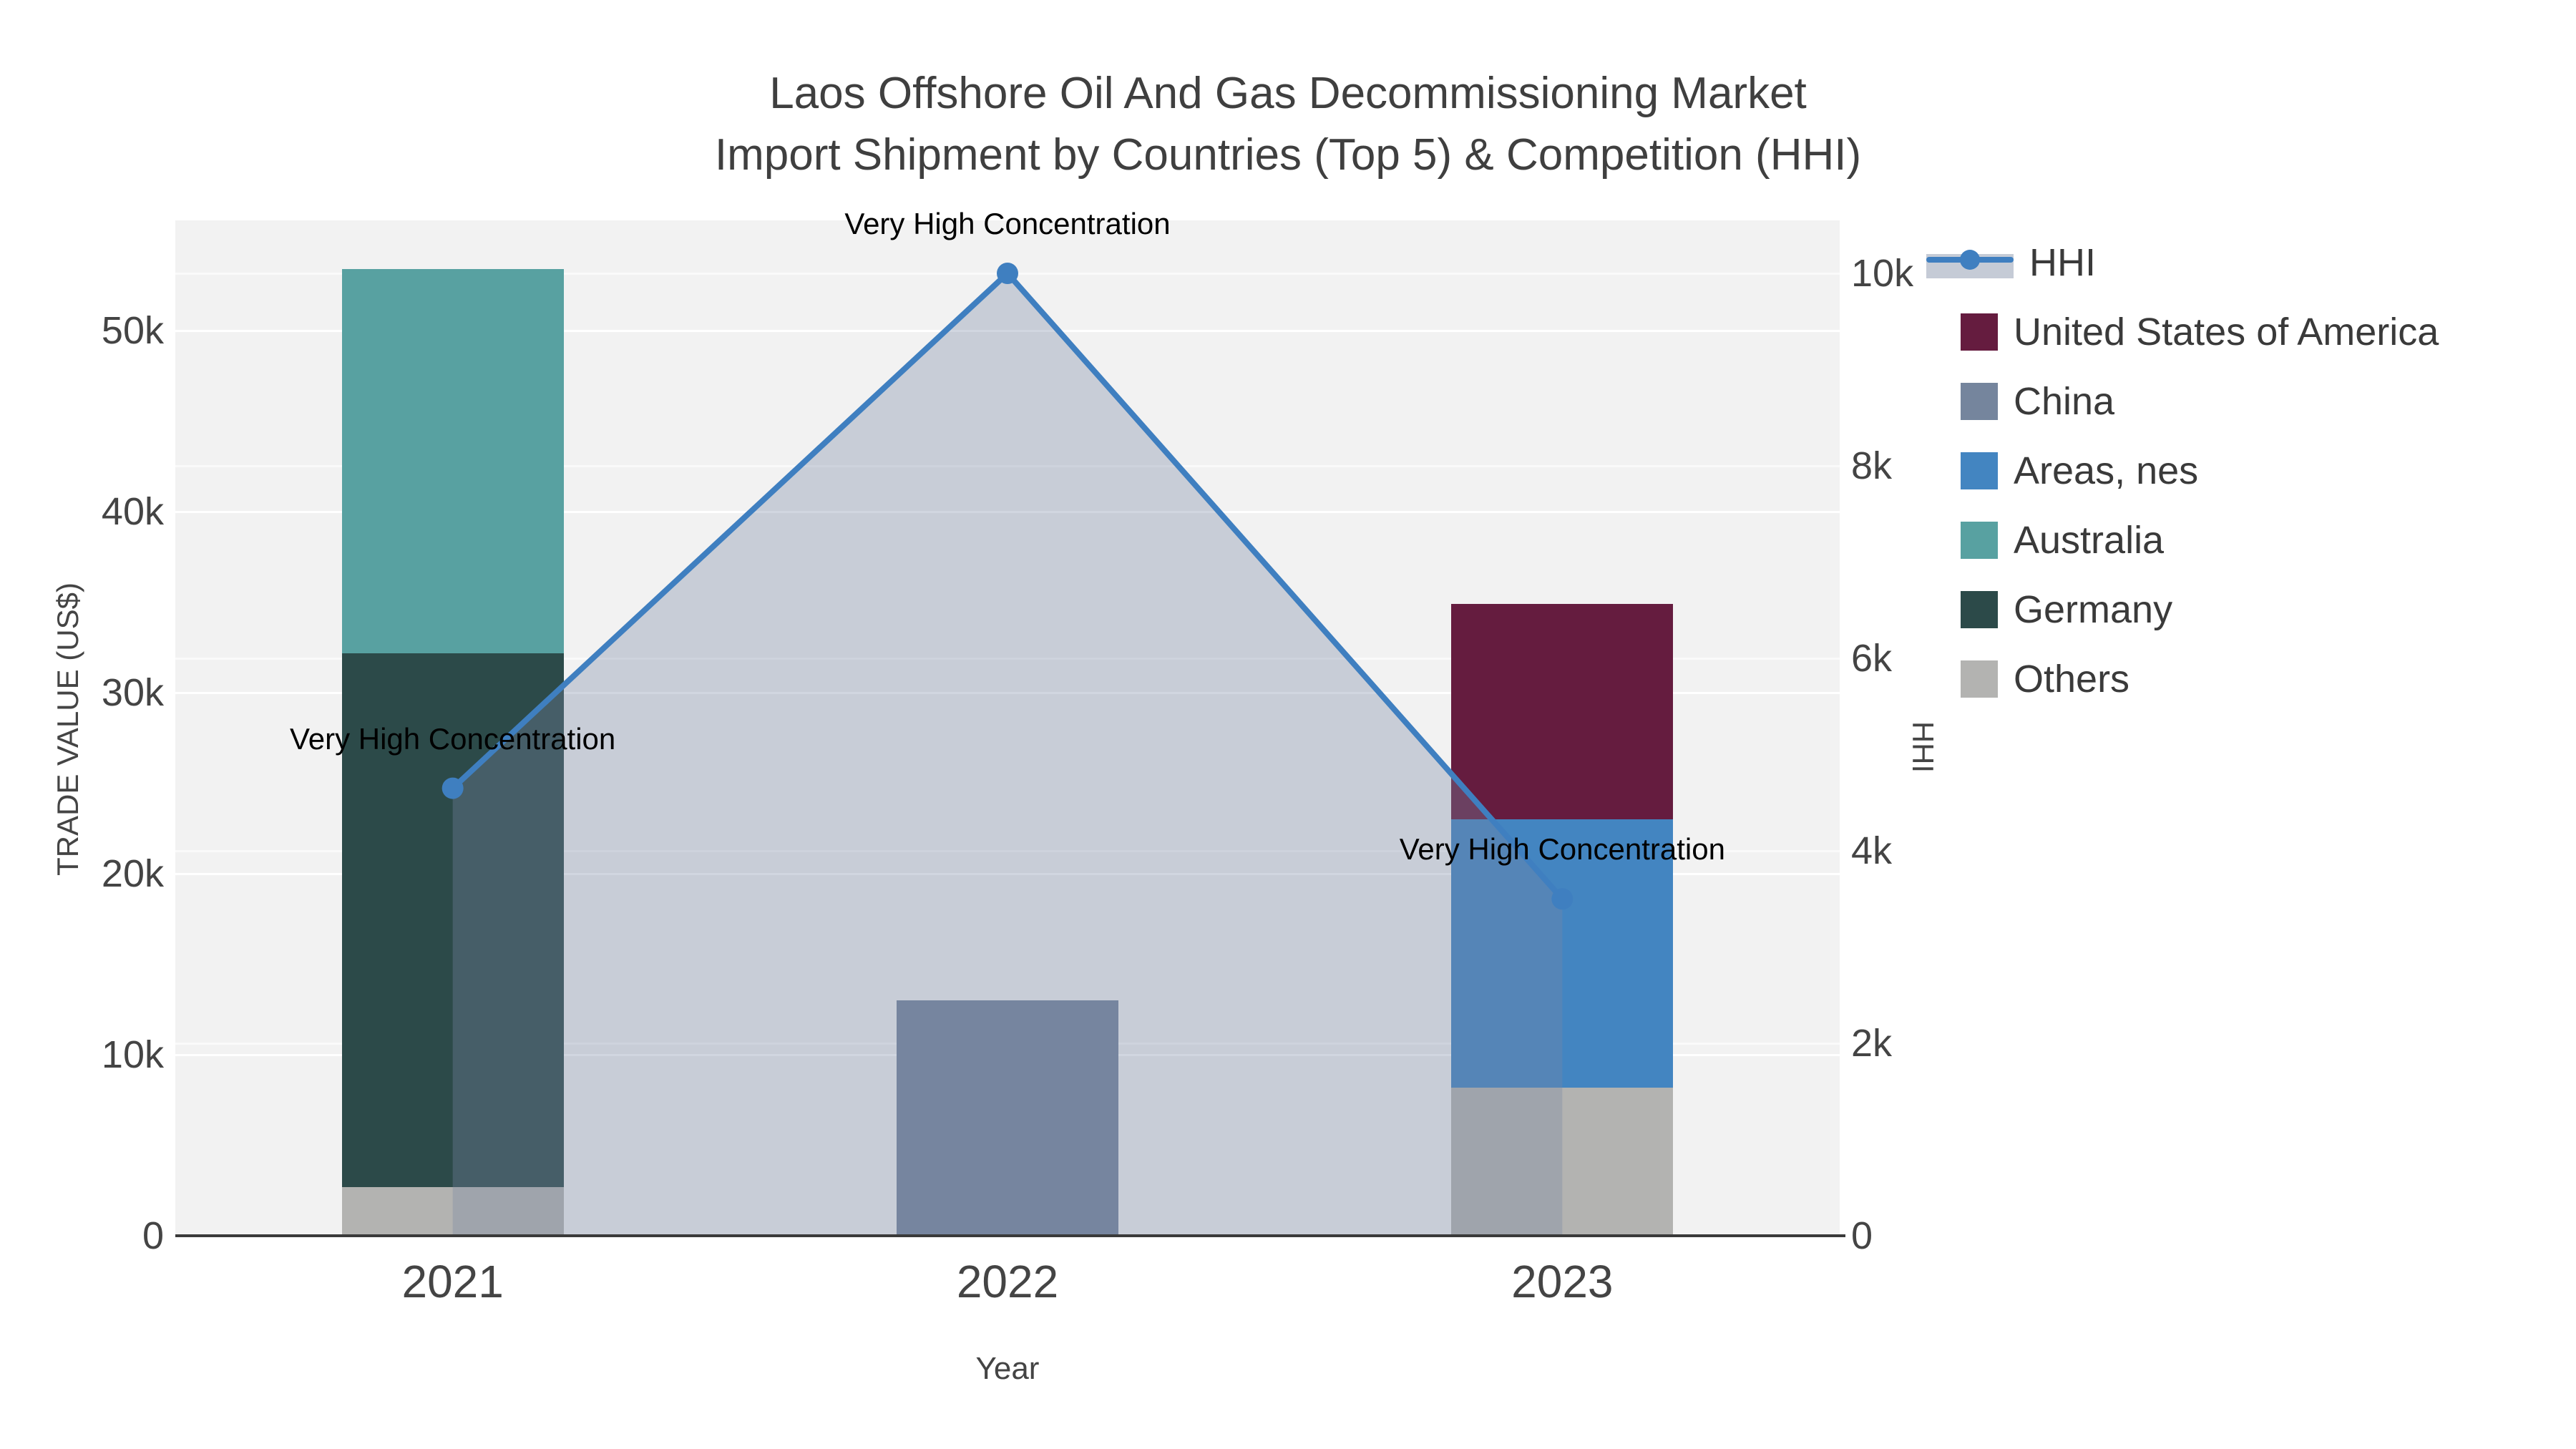 The image size is (2576, 1449). I want to click on x-axis-title: Year, so click(1007, 1368).